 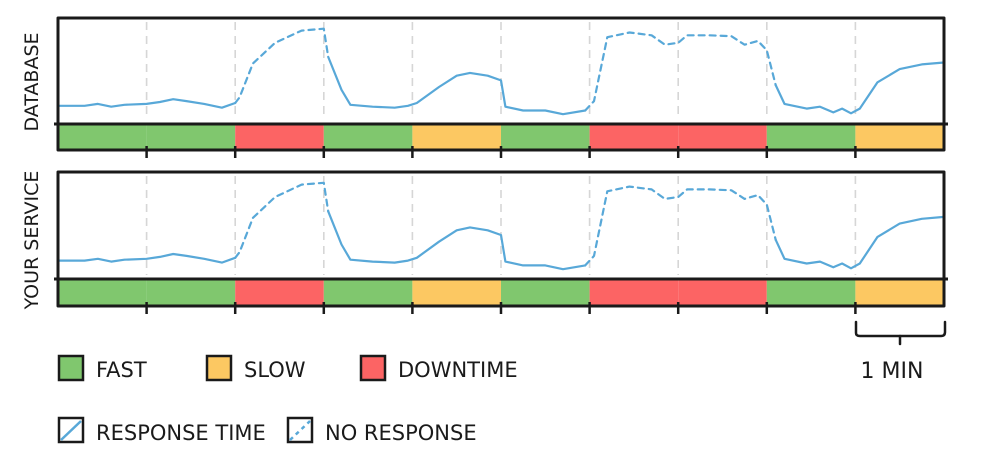 What do you see at coordinates (121, 370) in the screenshot?
I see `legend-fast-label: FAST` at bounding box center [121, 370].